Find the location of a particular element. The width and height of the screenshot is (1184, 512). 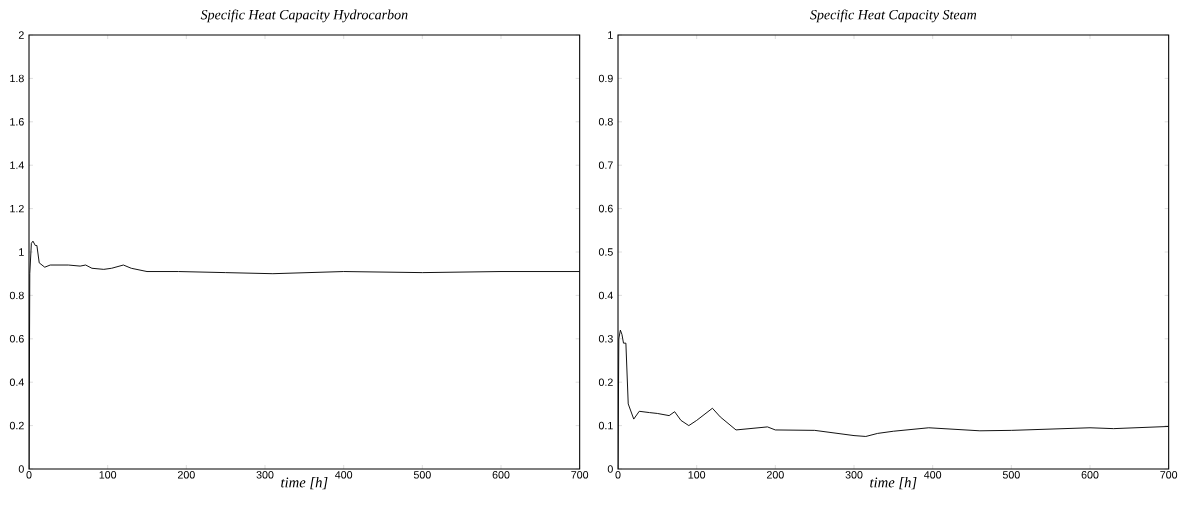

y-tick-label: 1.2 is located at coordinates (17, 208).